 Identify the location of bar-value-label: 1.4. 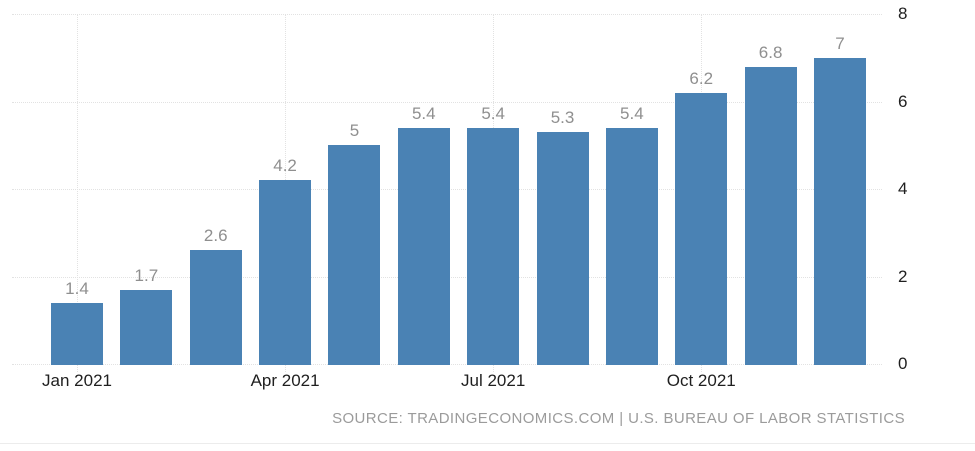
(77, 288).